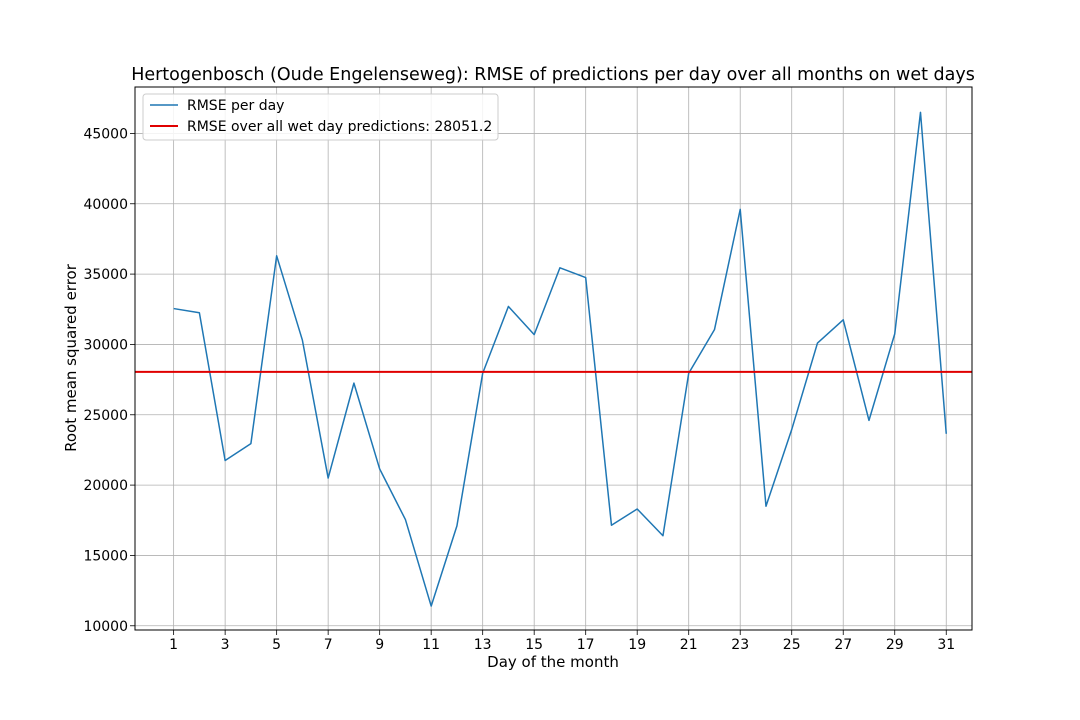 This screenshot has width=1080, height=720. What do you see at coordinates (225, 645) in the screenshot?
I see `x-tick-label: 3` at bounding box center [225, 645].